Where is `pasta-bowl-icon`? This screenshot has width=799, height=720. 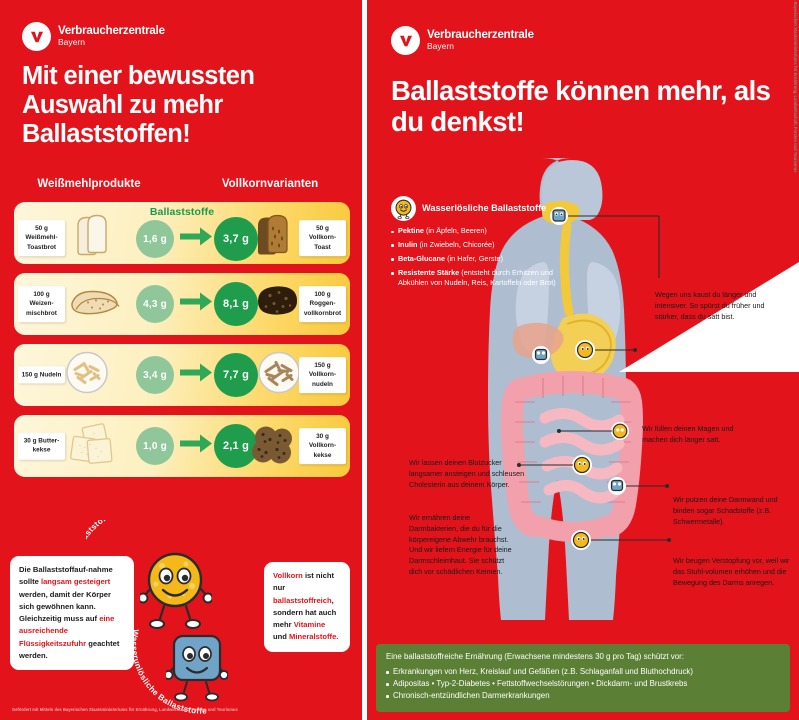 pasta-bowl-icon is located at coordinates (87, 375).